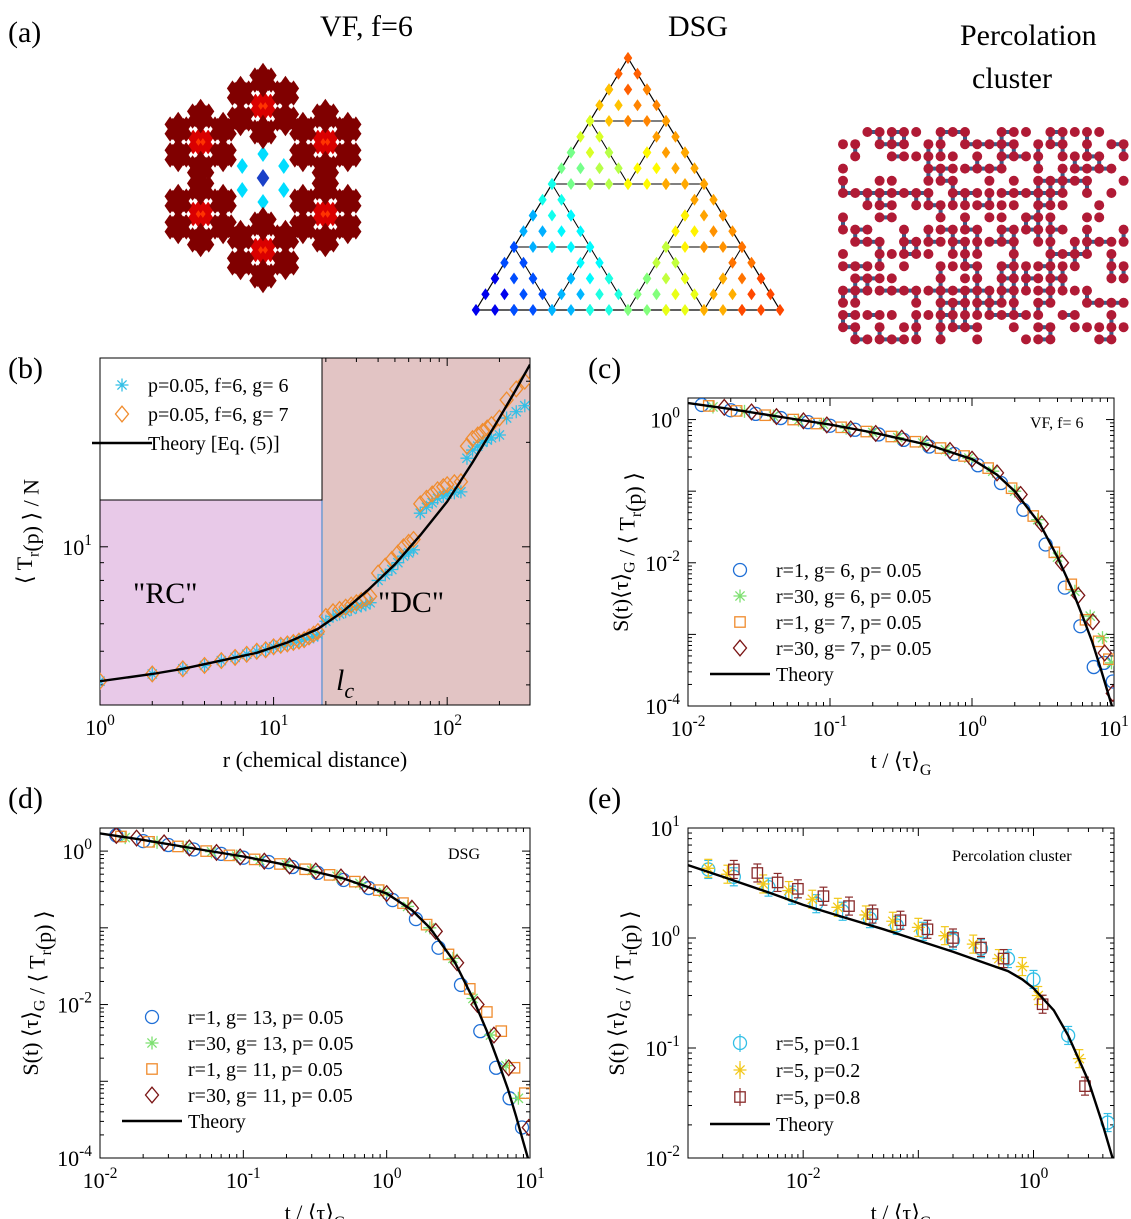 Image resolution: width=1131 pixels, height=1219 pixels. I want to click on legend-label: r=1, g= 13, p= 0.05, so click(266, 1018).